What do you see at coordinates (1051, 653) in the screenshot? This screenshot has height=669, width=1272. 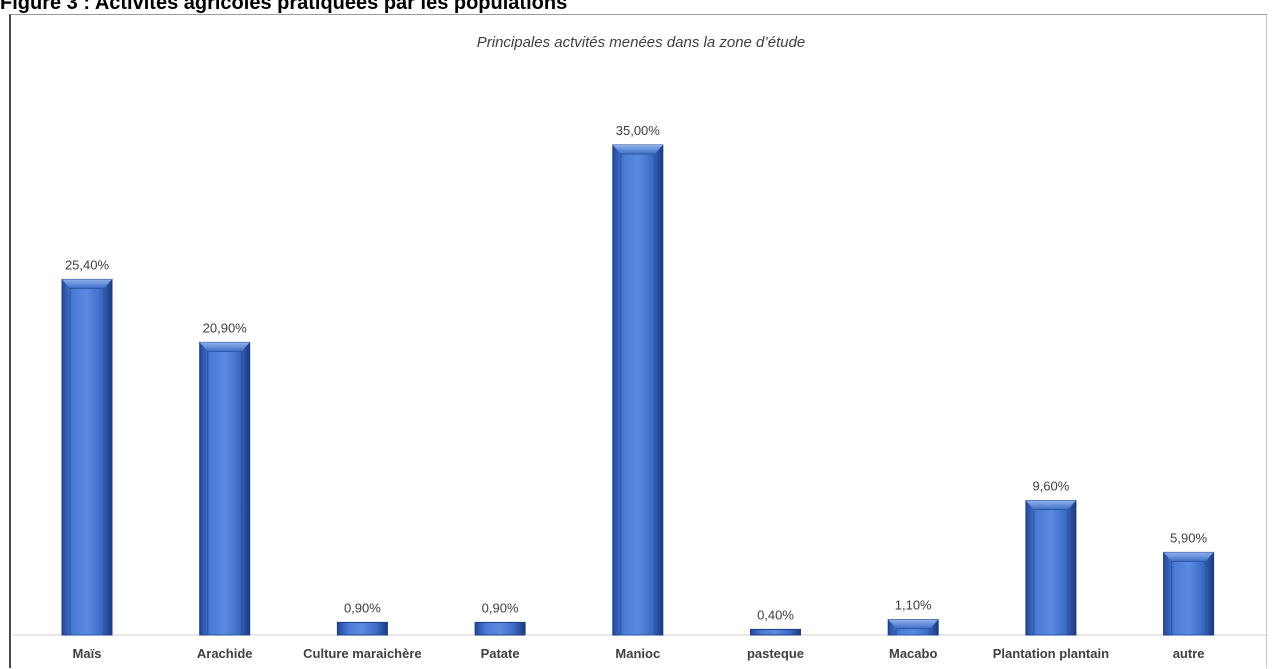 I see `x-tick-label: Plantation plantain` at bounding box center [1051, 653].